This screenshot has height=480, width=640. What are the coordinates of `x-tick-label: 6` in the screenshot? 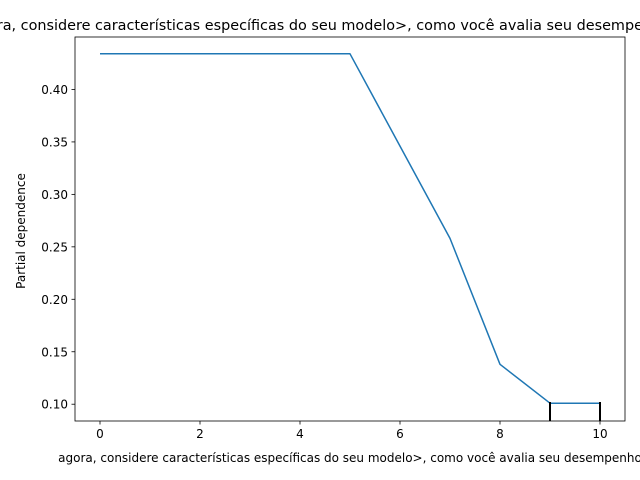 It's located at (400, 434).